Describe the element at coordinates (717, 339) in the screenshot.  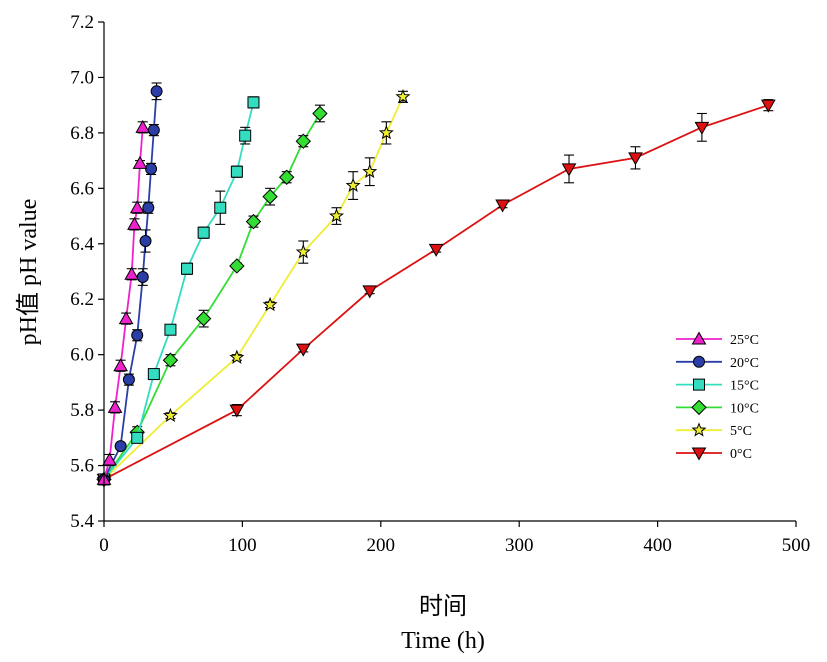
I see `legend-entry: 25°C` at that location.